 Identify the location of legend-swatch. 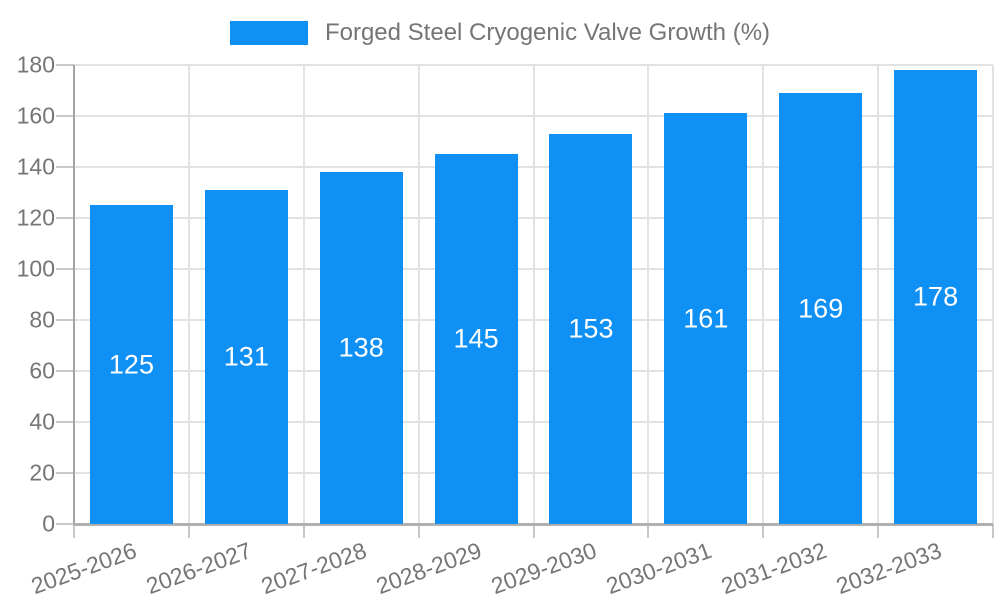
(268, 33).